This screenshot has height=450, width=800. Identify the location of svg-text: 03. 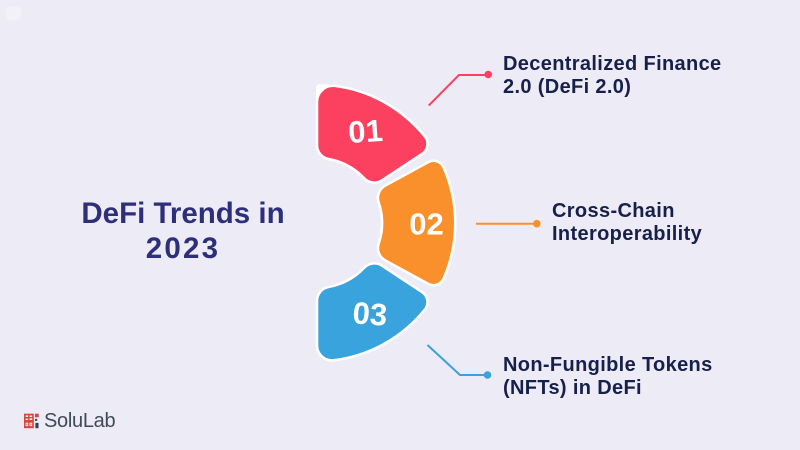
(370, 313).